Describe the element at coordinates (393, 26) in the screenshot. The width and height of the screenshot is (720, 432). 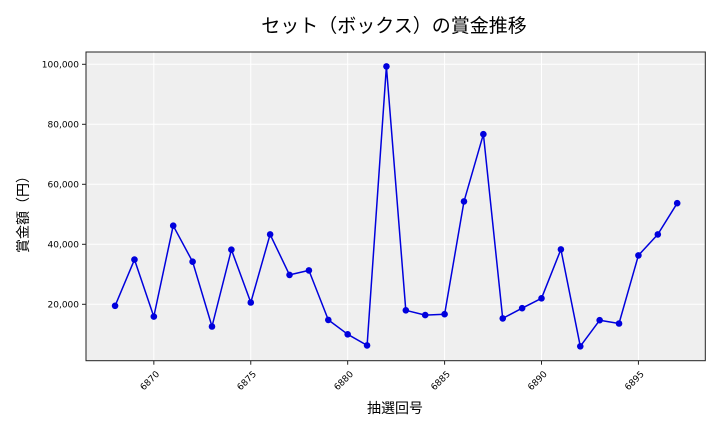
I see `chart-title: セット（ボックス）の賞金推移` at that location.